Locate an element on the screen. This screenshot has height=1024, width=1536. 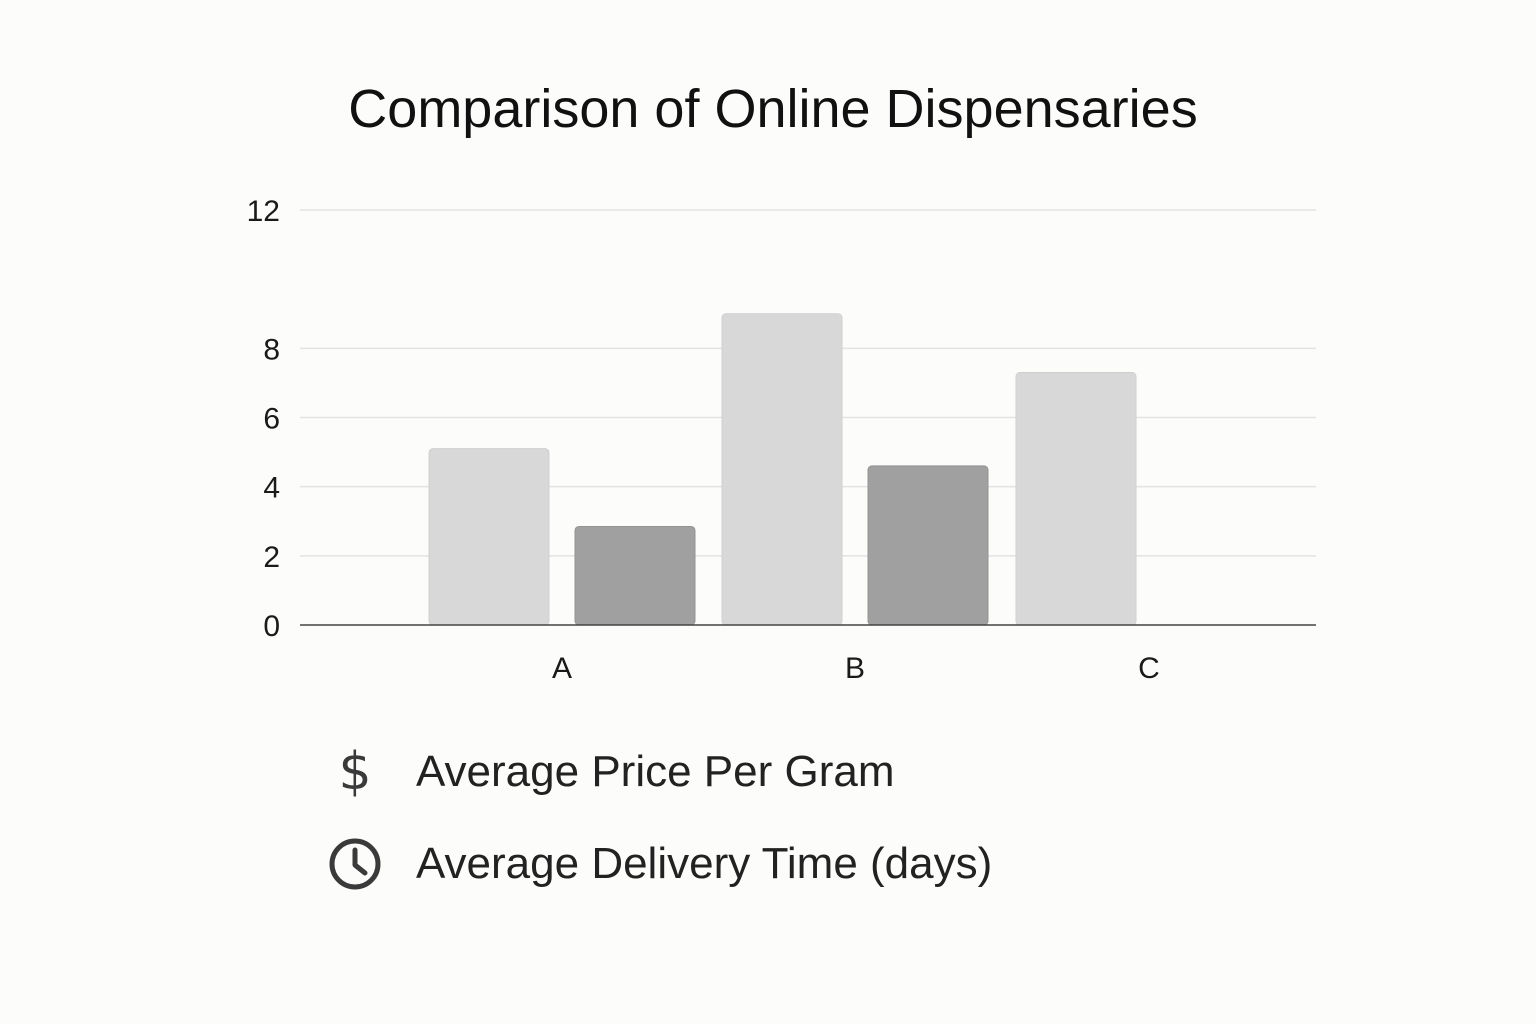
dollar-icon: $ is located at coordinates (355, 772).